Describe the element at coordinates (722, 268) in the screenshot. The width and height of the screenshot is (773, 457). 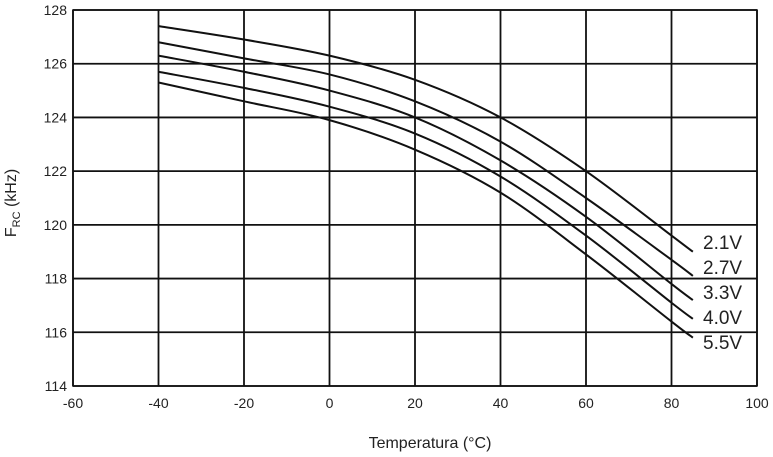
I see `series-label: 2.7V` at that location.